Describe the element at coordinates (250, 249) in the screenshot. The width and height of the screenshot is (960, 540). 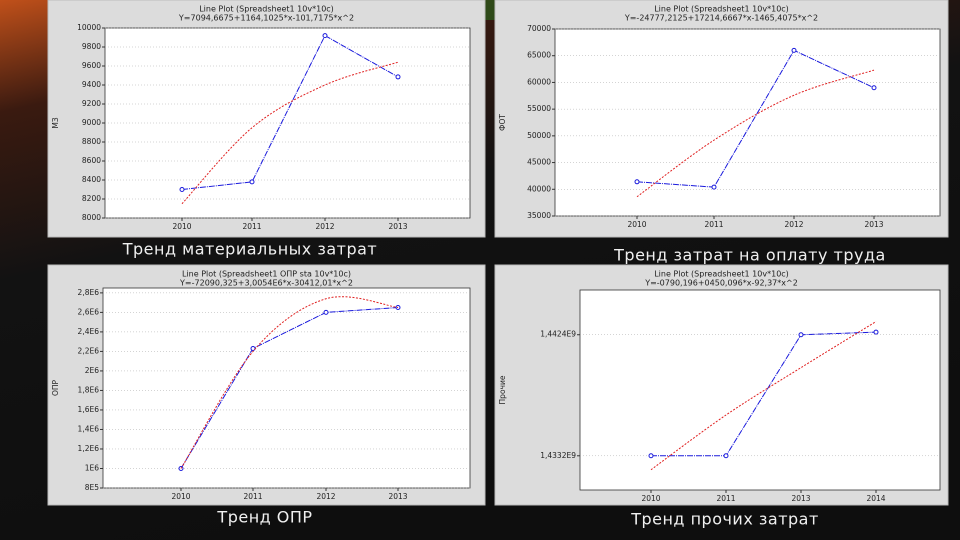
I see `chart-caption: Тренд материальных затрат` at that location.